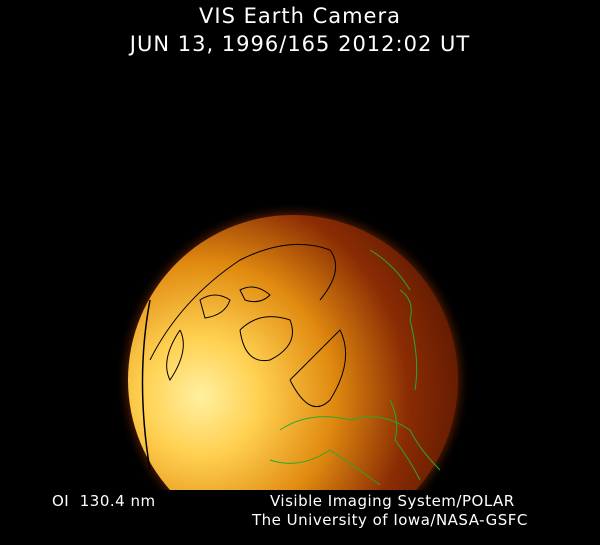 Image resolution: width=600 pixels, height=545 pixels. What do you see at coordinates (355, 367) in the screenshot?
I see `coastlines-night` at bounding box center [355, 367].